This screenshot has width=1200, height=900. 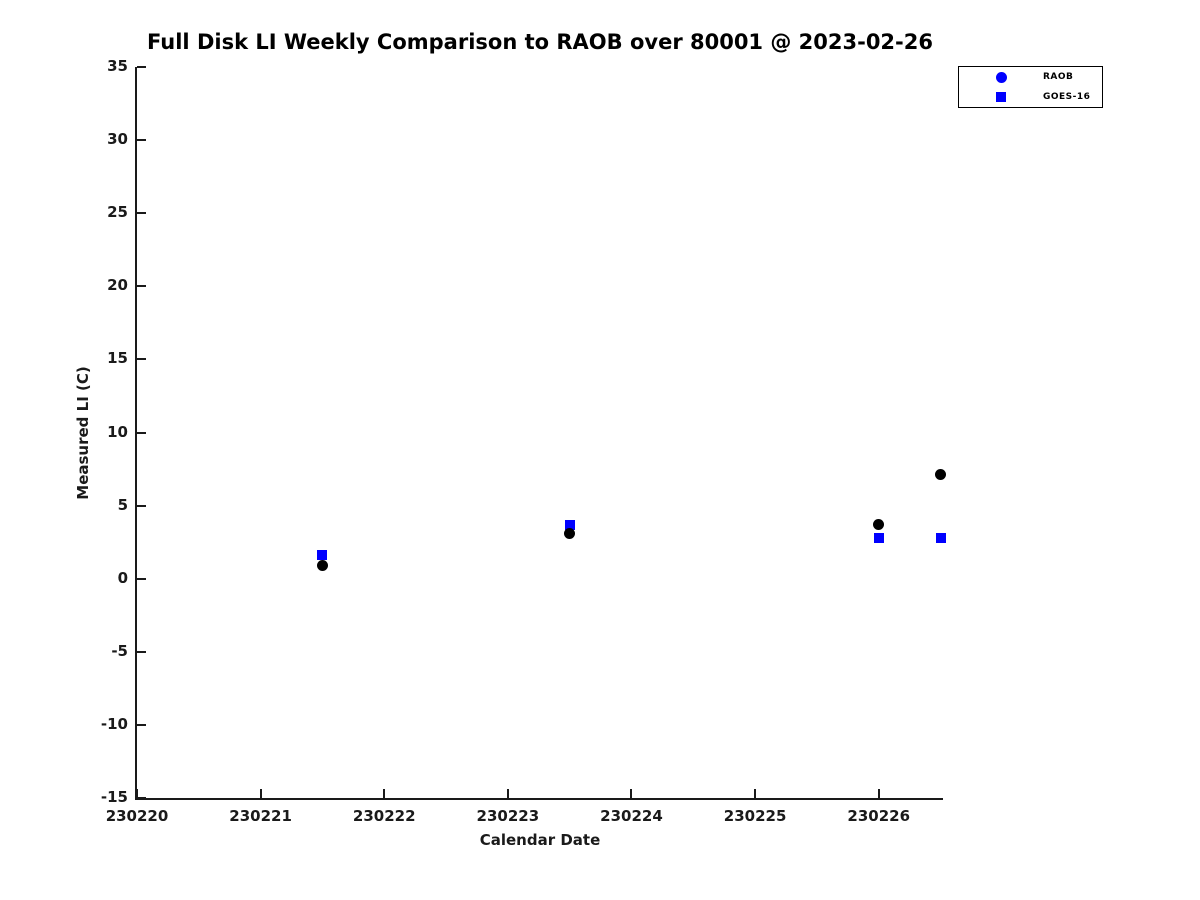 I want to click on legend-item-goes-16: GOES-16, so click(x=1030, y=97).